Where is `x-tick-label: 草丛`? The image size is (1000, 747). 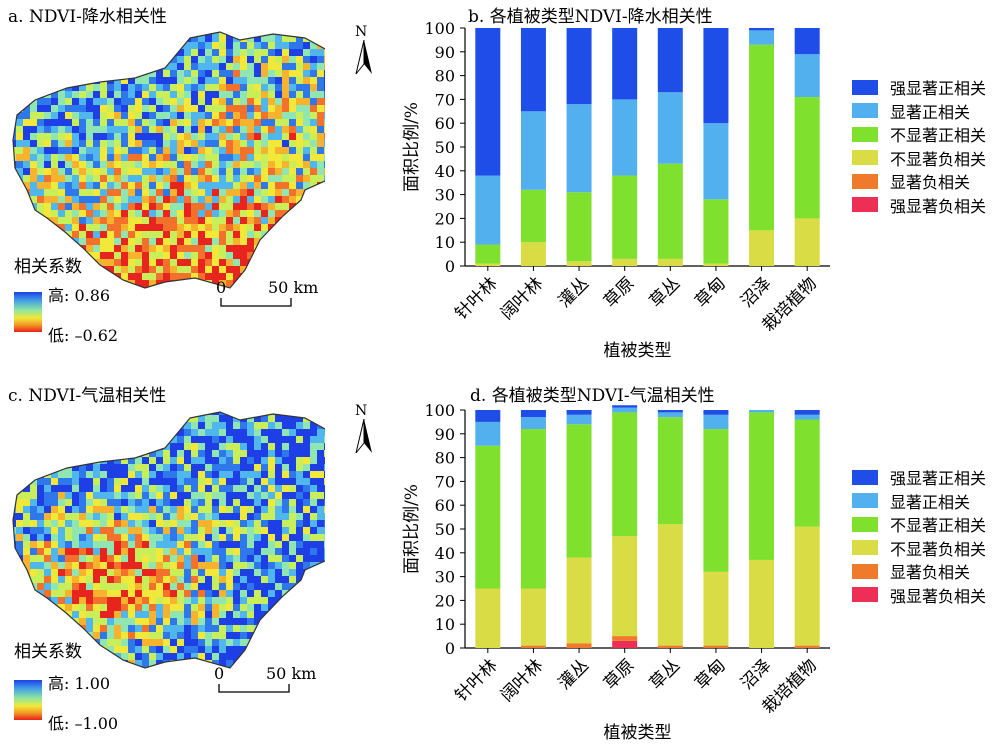 x-tick-label: 草丛 is located at coordinates (665, 293).